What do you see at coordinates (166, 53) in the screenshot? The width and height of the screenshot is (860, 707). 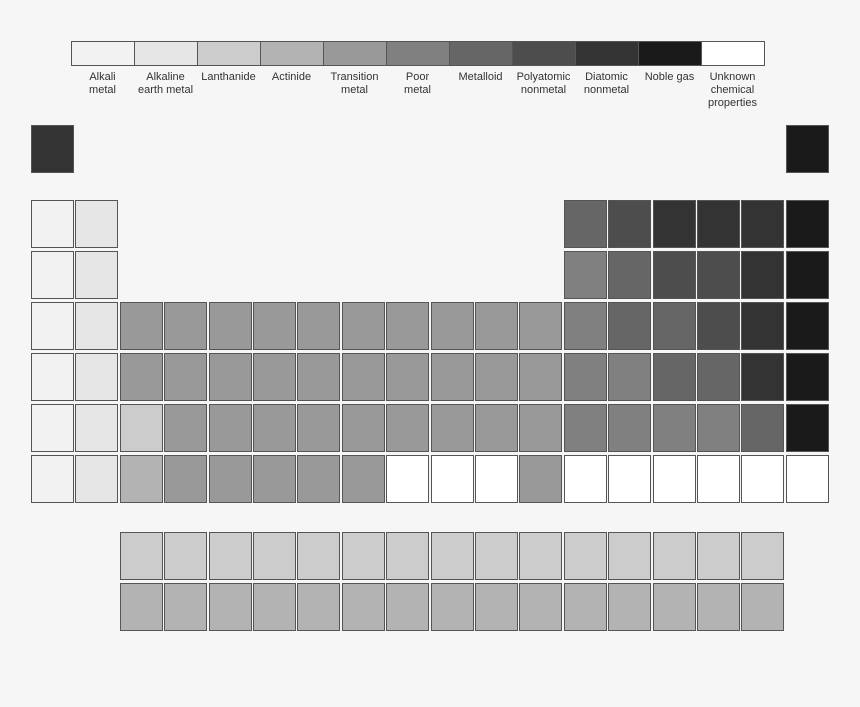 I see `legend-swatch-alkaline` at bounding box center [166, 53].